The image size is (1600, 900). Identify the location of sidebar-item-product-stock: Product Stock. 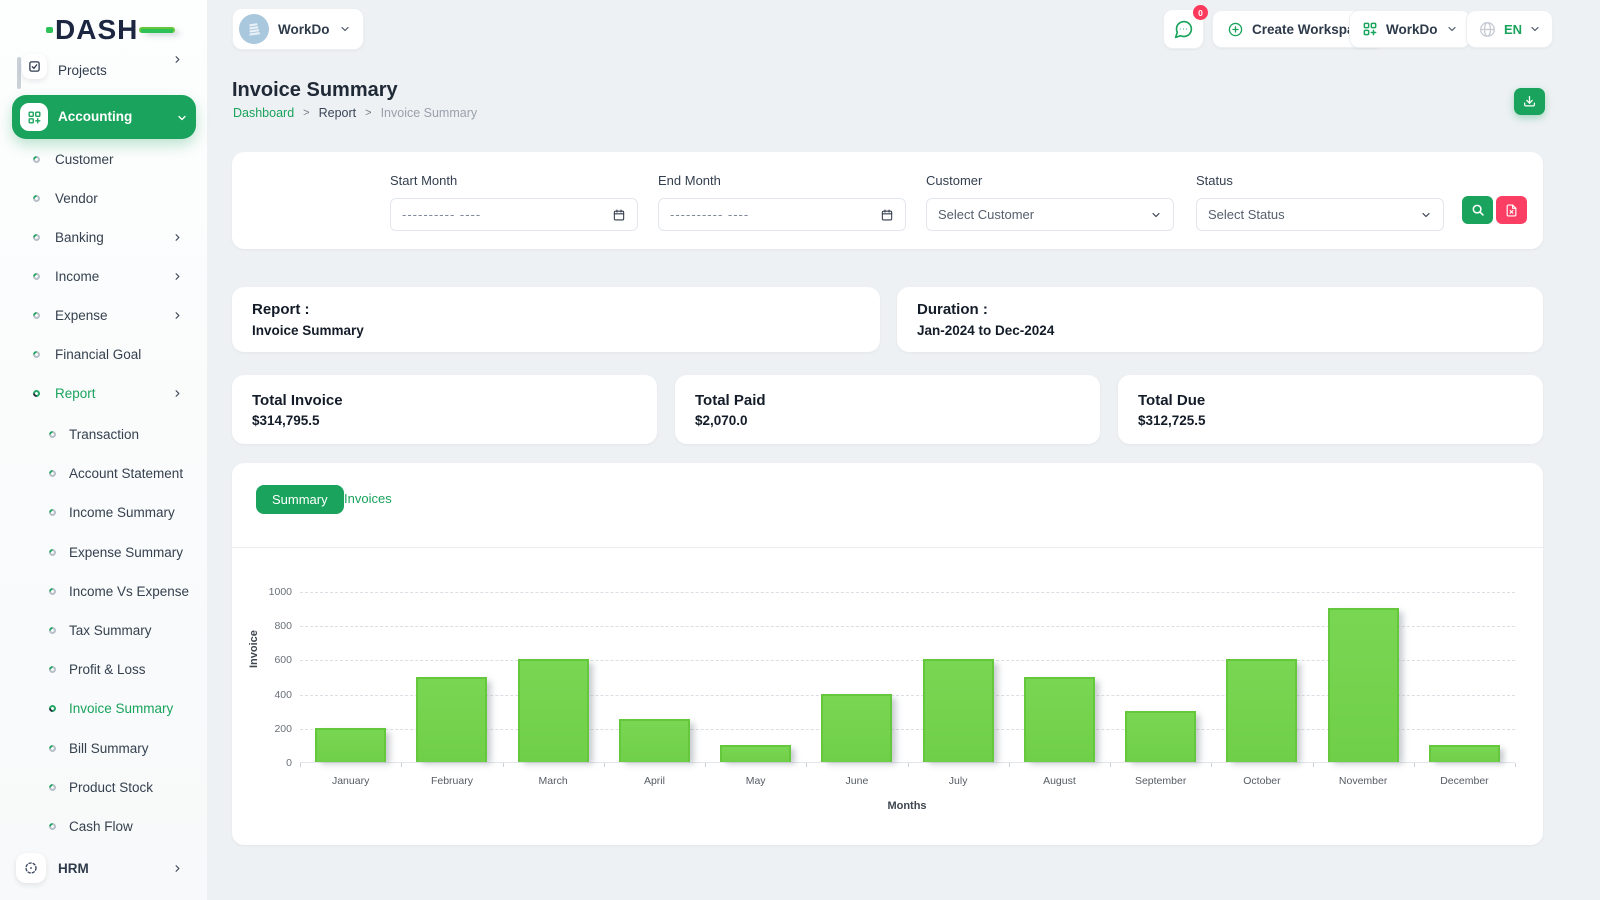
(103, 787).